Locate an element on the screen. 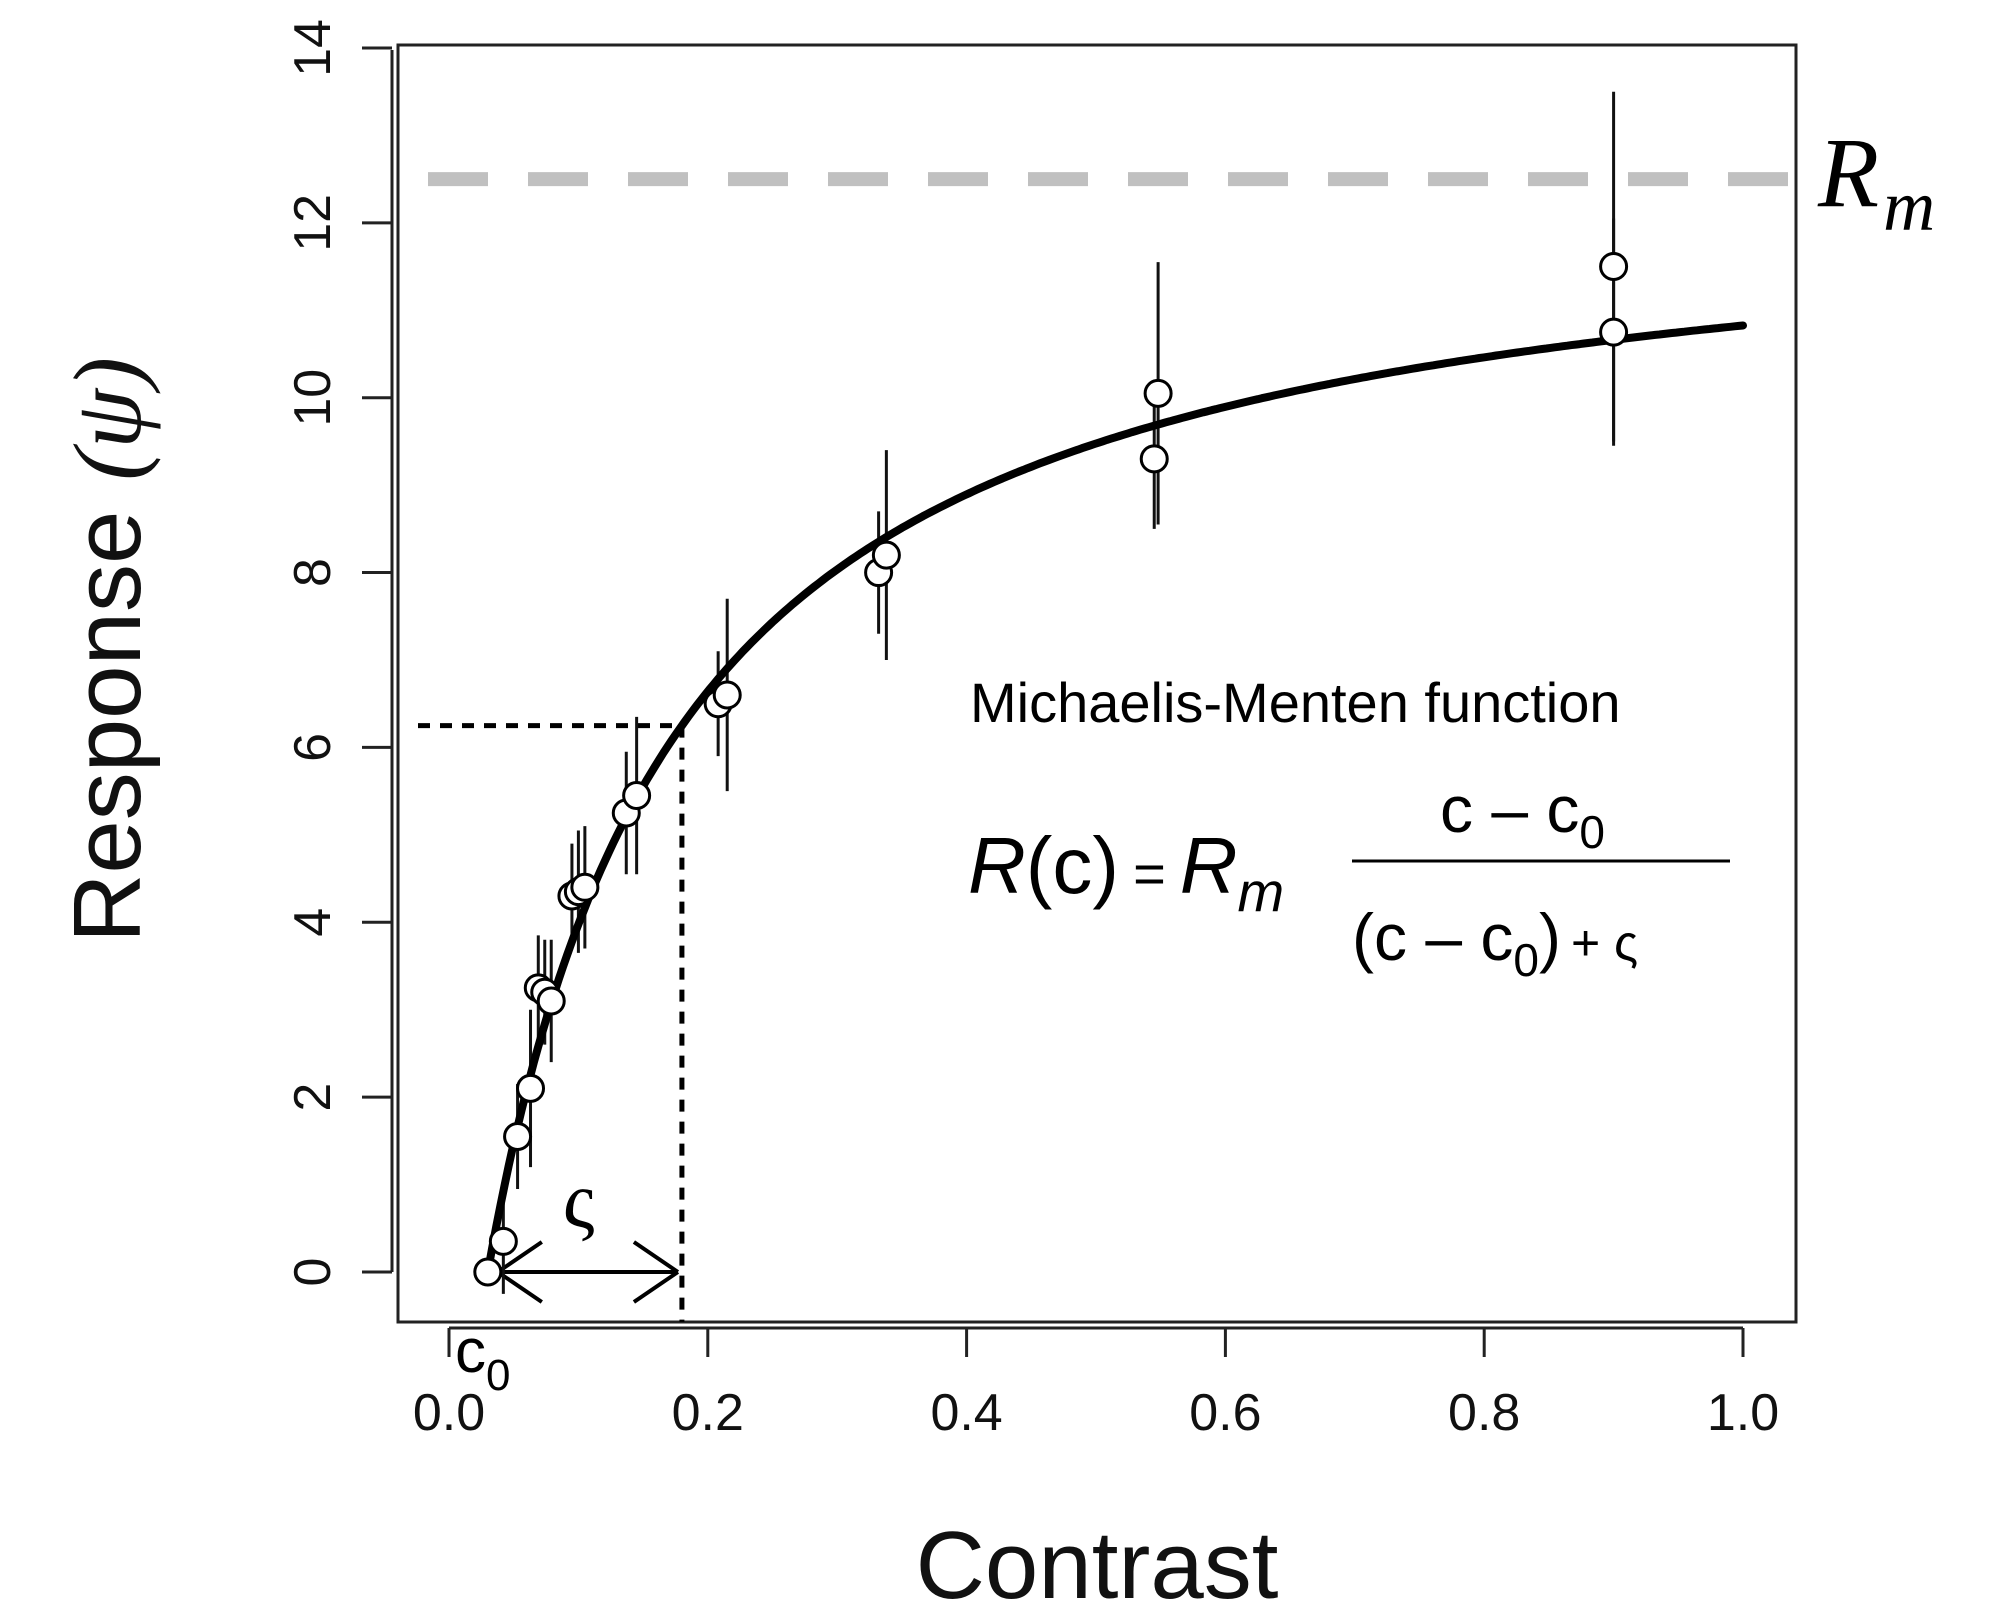 Image resolution: width=2013 pixels, height=1613 pixels. equation-denominator-sub: 0 is located at coordinates (1526, 960).